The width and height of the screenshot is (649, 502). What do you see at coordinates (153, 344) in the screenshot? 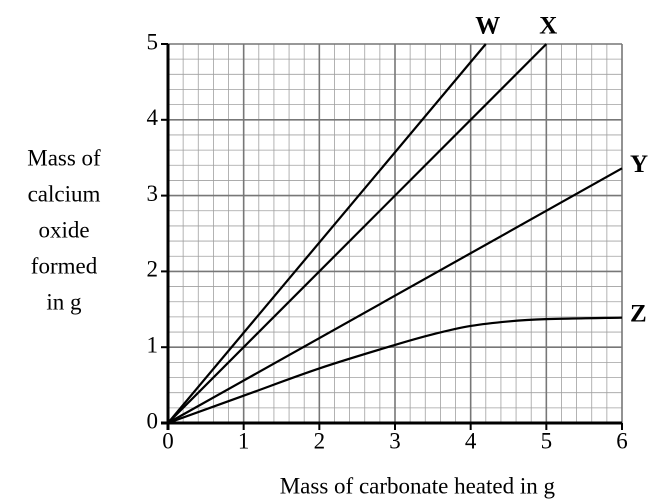
I see `y-tick-label: 1` at bounding box center [153, 344].